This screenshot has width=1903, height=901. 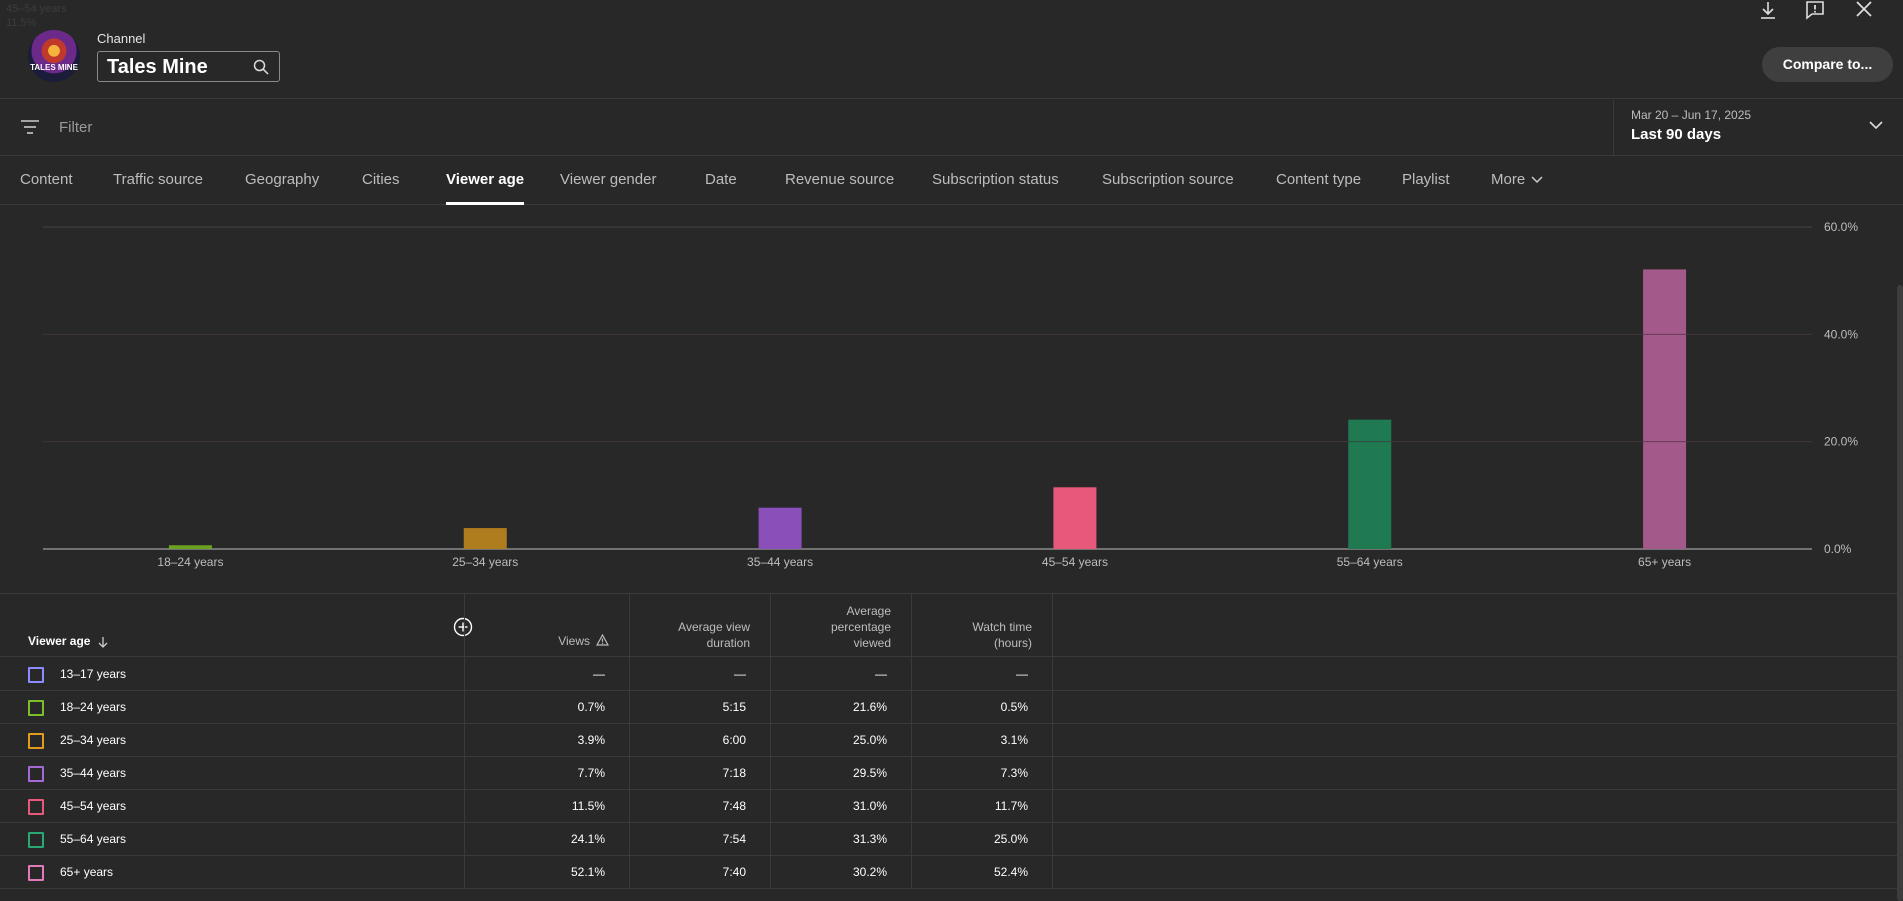 I want to click on x-tick-label: 45–54 years, so click(x=1075, y=562).